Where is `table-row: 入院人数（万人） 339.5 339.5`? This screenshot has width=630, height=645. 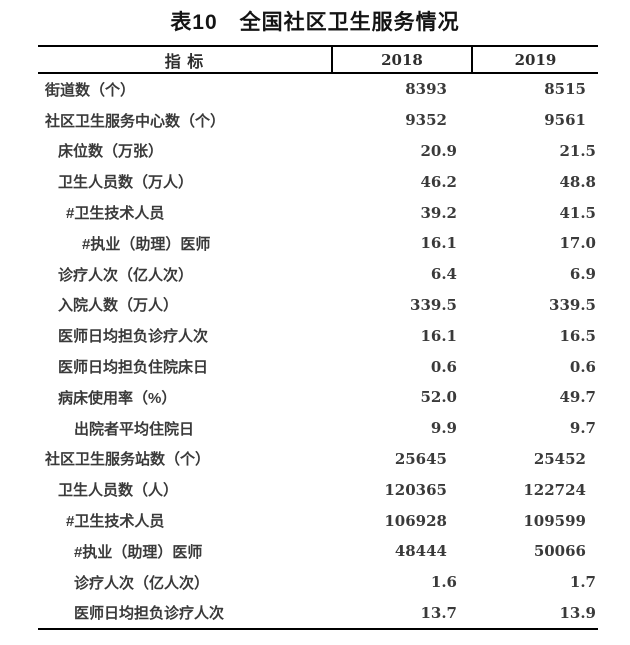 table-row: 入院人数（万人） 339.5 339.5 is located at coordinates (318, 305).